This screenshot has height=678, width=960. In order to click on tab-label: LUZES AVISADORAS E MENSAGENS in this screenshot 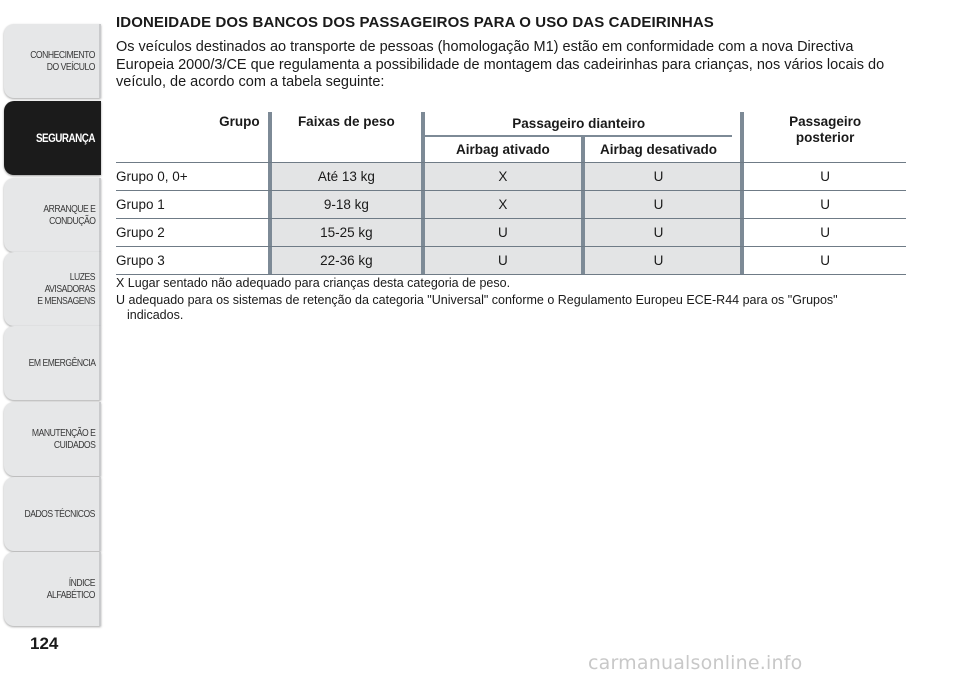, I will do `click(66, 289)`.